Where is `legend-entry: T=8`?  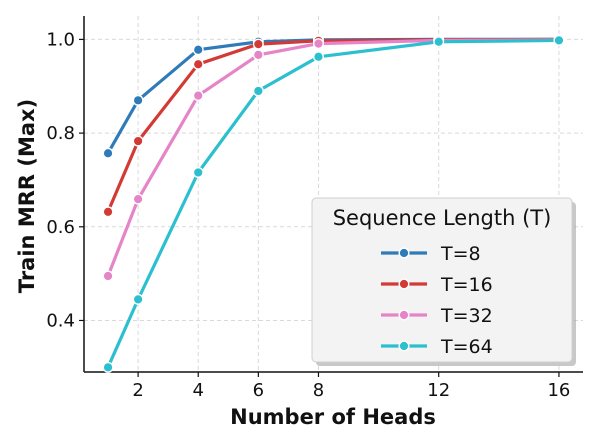 legend-entry: T=8 is located at coordinates (431, 254).